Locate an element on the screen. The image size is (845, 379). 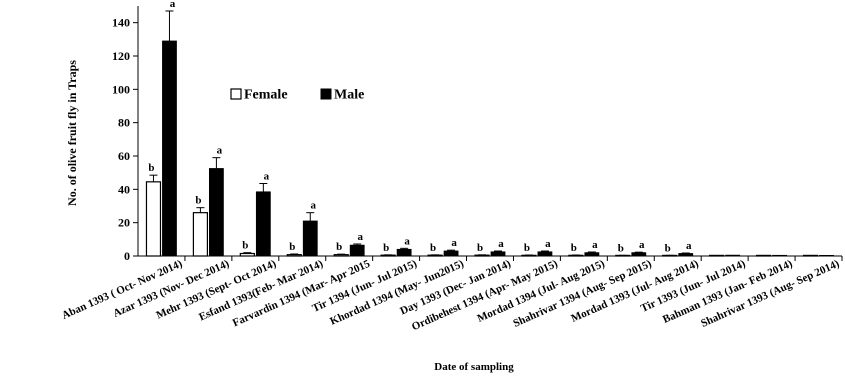
y-tick-label: 100 is located at coordinates (121, 89).